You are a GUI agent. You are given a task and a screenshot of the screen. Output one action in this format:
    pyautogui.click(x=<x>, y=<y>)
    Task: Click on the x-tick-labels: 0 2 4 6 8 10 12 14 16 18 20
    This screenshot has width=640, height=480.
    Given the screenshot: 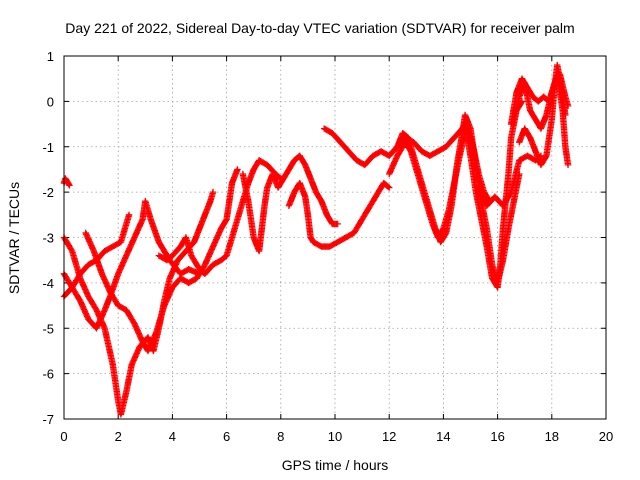 What is the action you would take?
    pyautogui.click(x=336, y=436)
    